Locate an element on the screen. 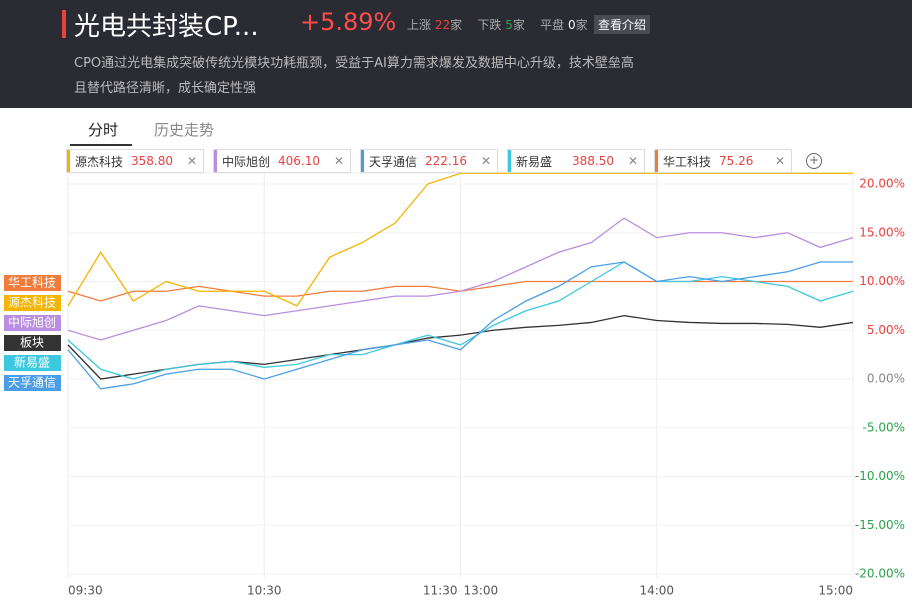 This screenshot has width=912, height=603. x-tick-label: 10:30 is located at coordinates (264, 591).